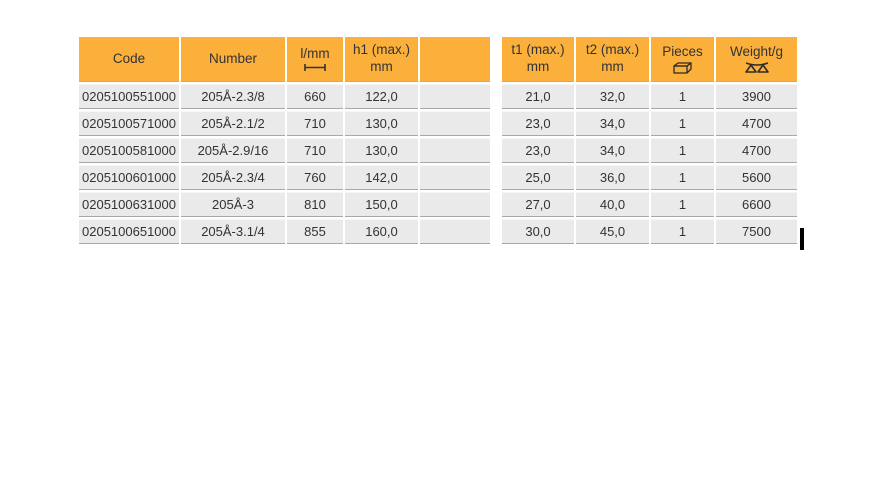  I want to click on column-header-t1: t1 (max.) mm, so click(538, 59).